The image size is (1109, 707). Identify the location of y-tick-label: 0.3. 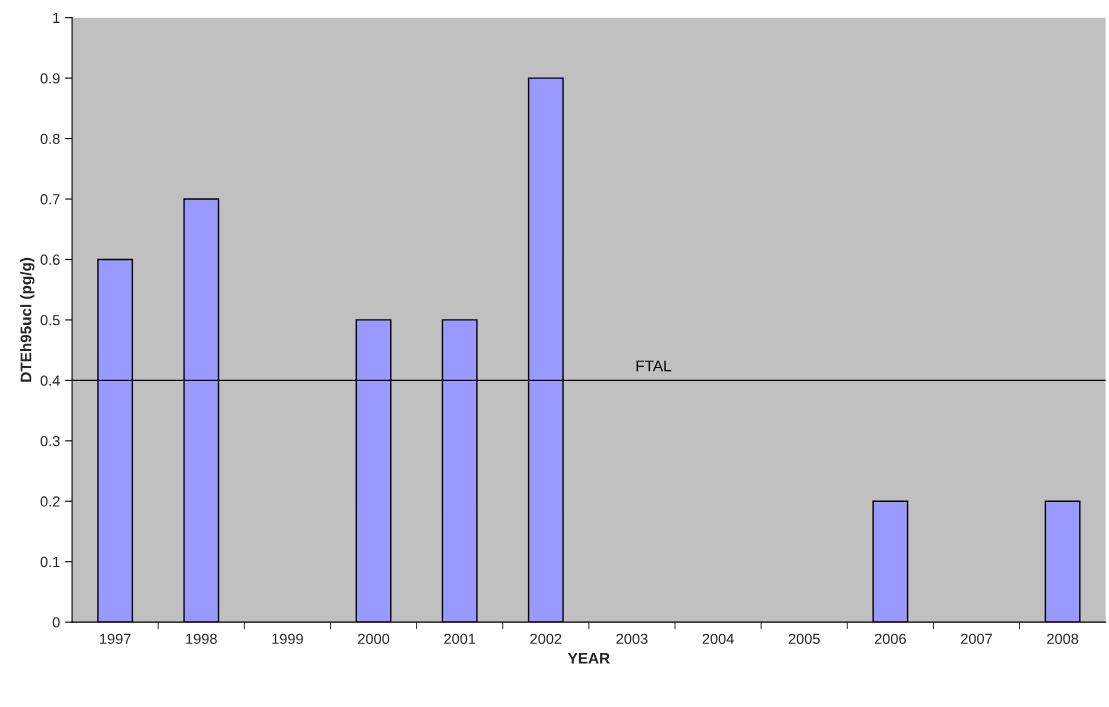
(50, 441).